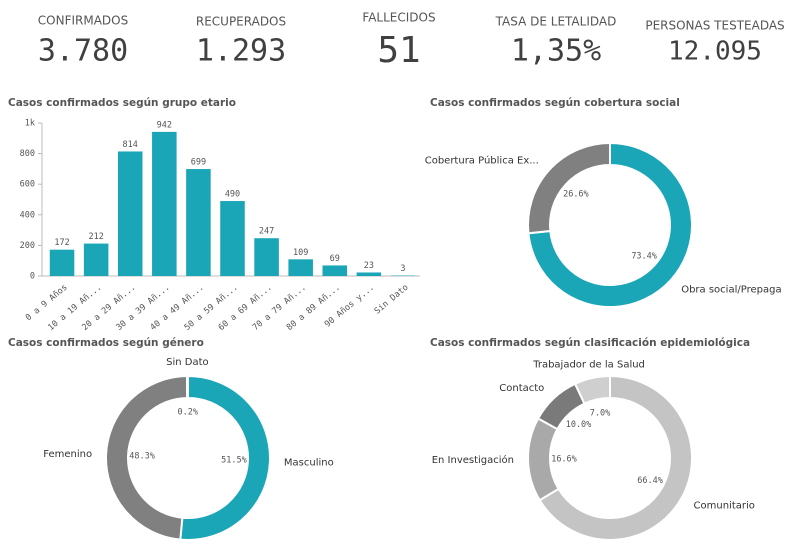 This screenshot has width=791, height=560. What do you see at coordinates (398, 18) in the screenshot?
I see `kpi-label: FALLECIDOS` at bounding box center [398, 18].